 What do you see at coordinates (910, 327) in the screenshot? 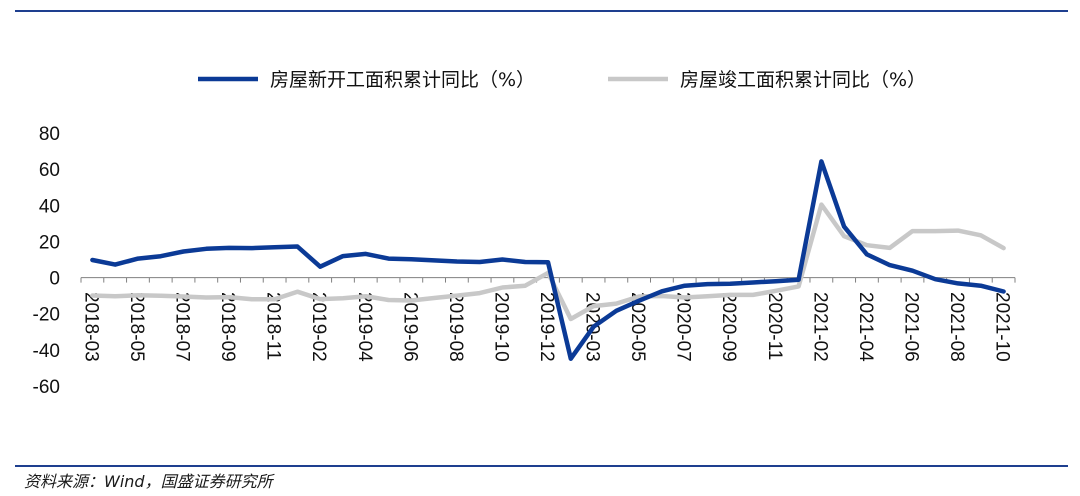
I see `x-tick-label: 2021-06` at bounding box center [910, 327].